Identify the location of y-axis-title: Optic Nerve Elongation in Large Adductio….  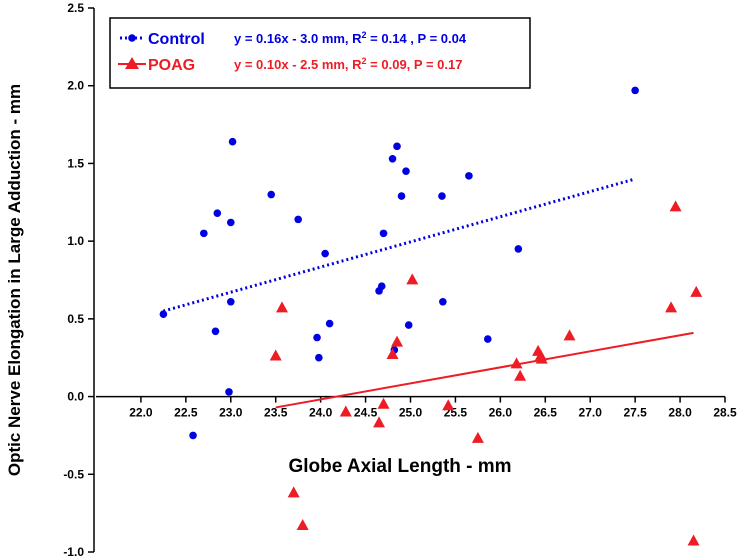
(14, 280).